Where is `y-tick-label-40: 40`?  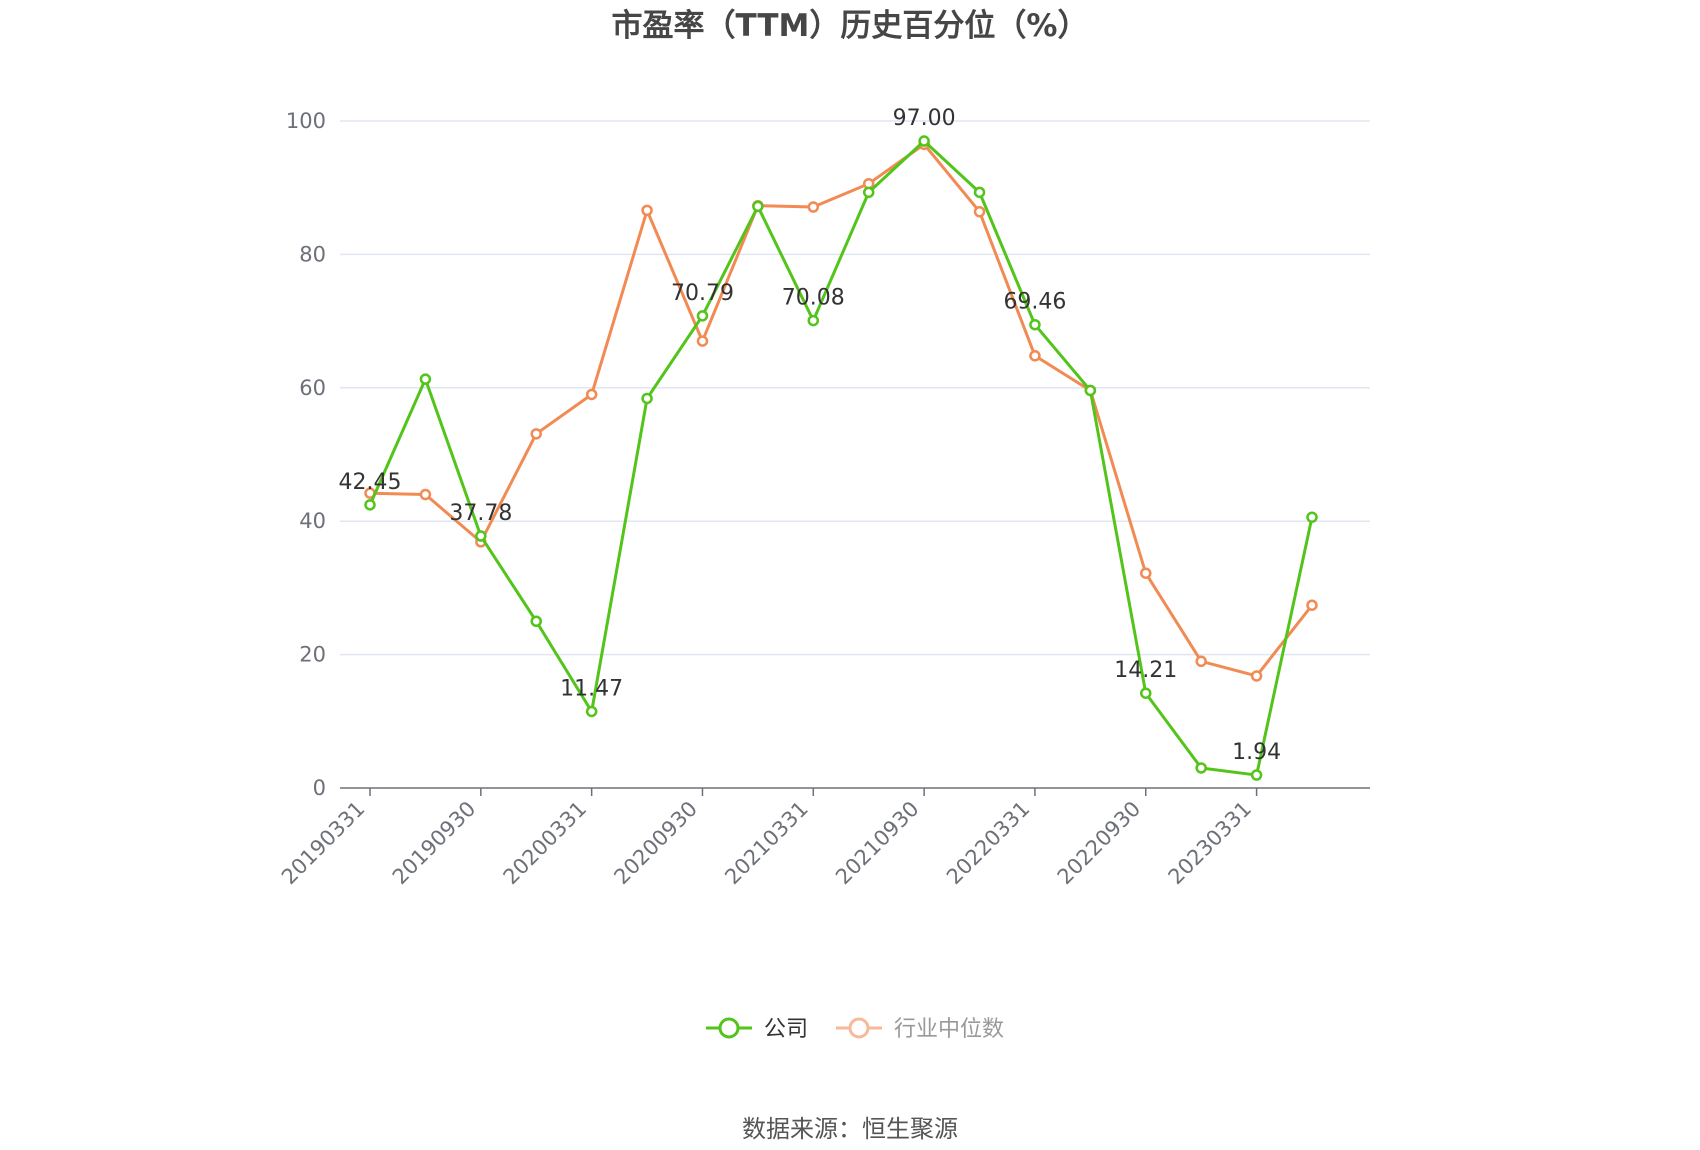
y-tick-label-40: 40 is located at coordinates (312, 521).